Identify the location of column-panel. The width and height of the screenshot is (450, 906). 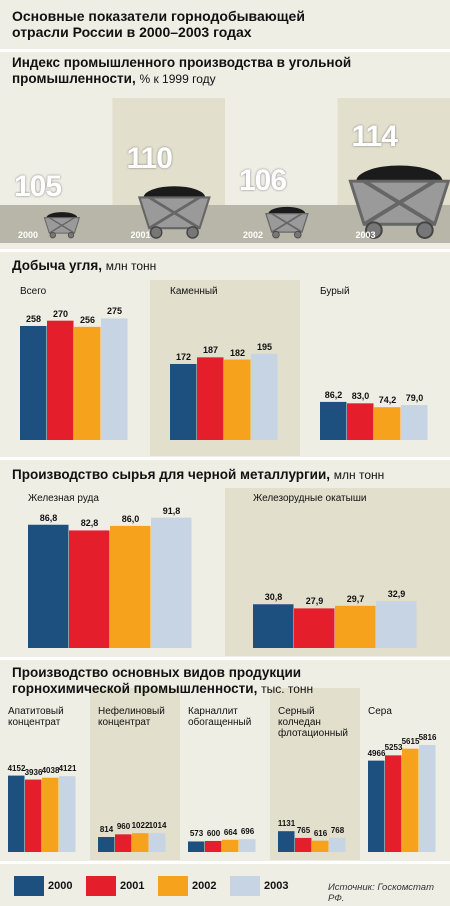
(56, 152).